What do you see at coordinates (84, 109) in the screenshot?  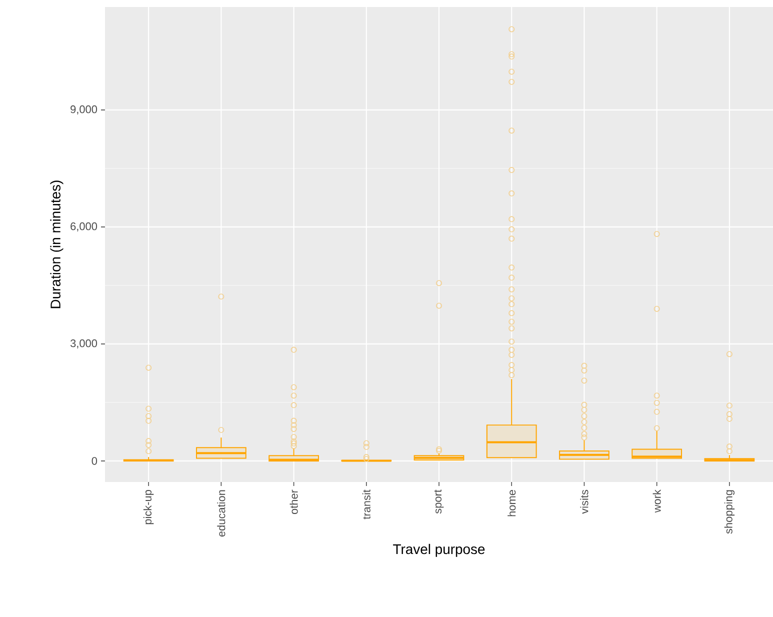 I see `y-tick-label: 9,000` at bounding box center [84, 109].